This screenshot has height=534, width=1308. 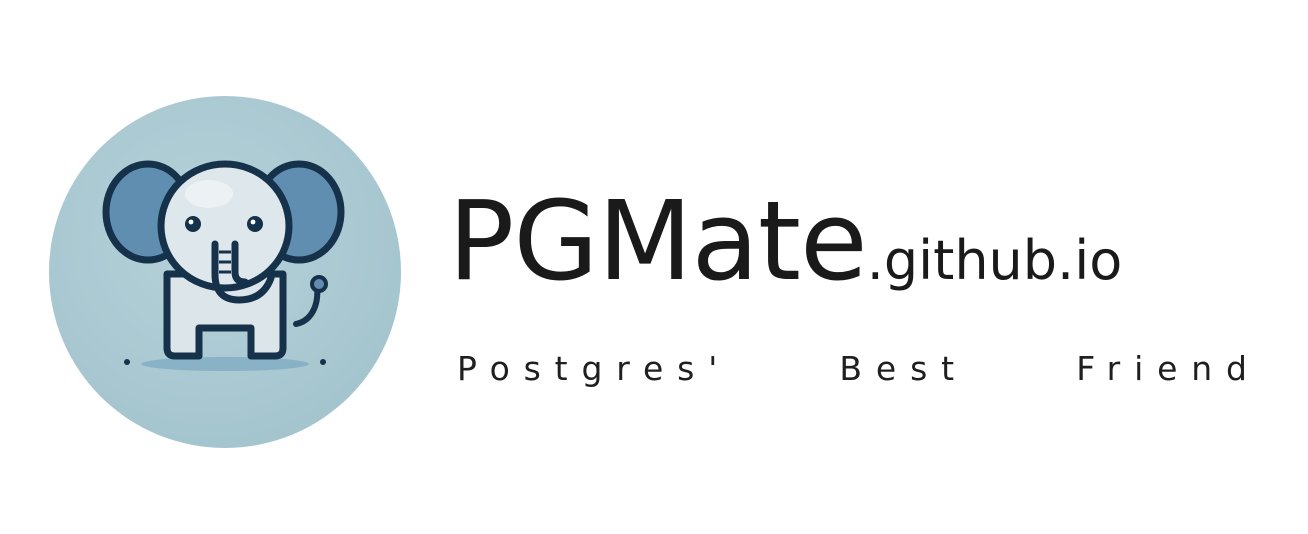 What do you see at coordinates (1168, 368) in the screenshot?
I see `tagline-word: Friend` at bounding box center [1168, 368].